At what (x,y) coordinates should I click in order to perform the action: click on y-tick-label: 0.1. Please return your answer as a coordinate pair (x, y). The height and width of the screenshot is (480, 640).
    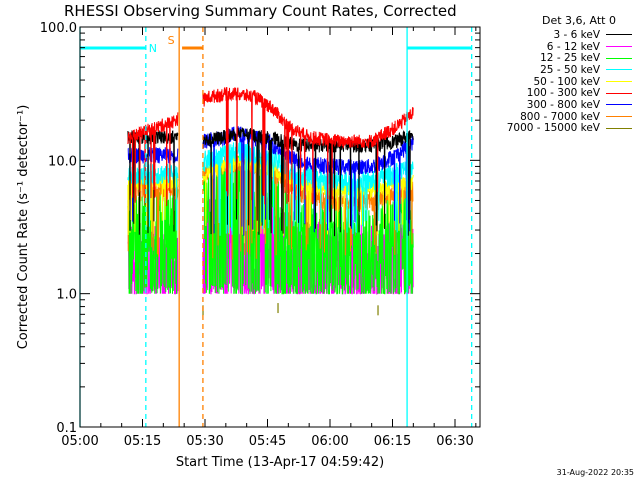
    Looking at the image, I should click on (66, 428).